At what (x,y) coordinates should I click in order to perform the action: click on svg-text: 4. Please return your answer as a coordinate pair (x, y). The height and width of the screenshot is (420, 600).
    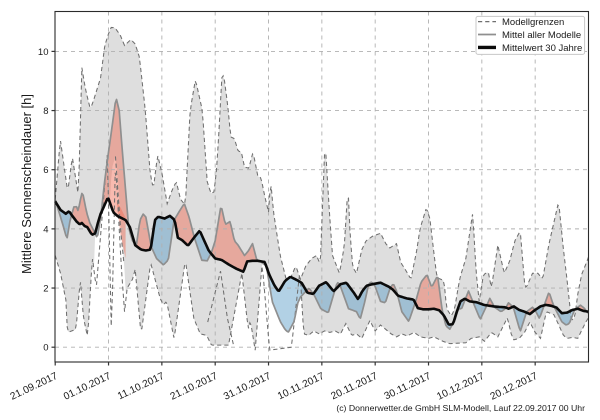
    Looking at the image, I should click on (45, 229).